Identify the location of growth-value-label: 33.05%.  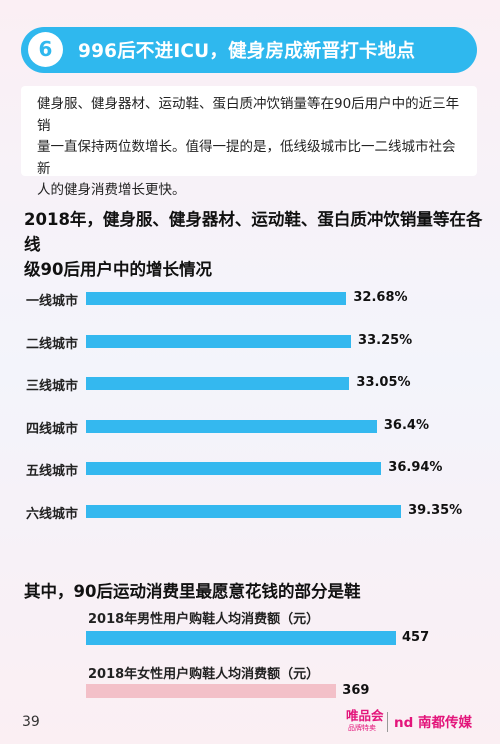
(383, 382).